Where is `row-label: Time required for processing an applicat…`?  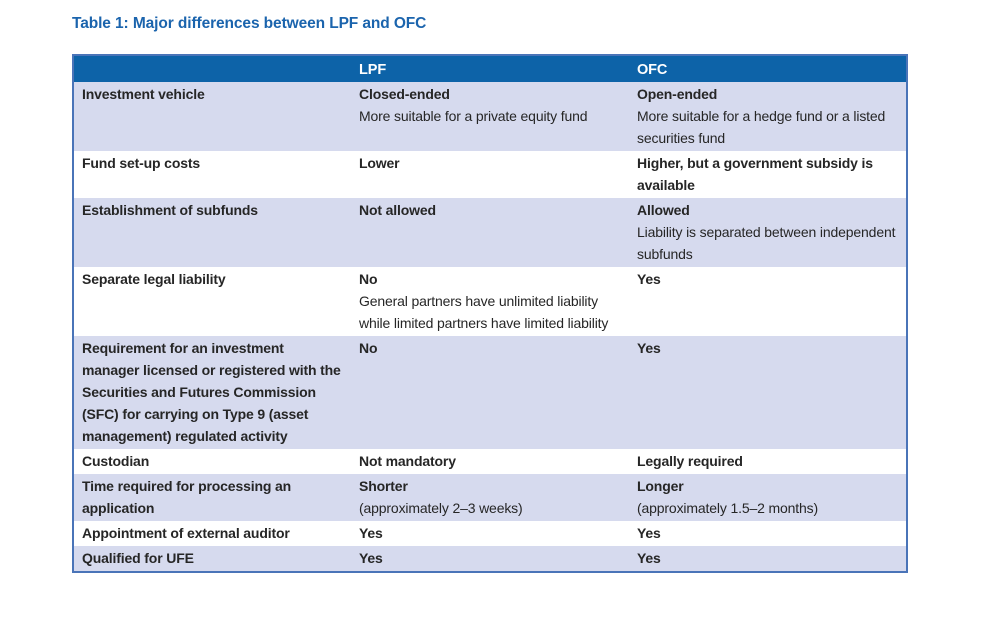
row-label: Time required for processing an applicat… is located at coordinates (187, 497).